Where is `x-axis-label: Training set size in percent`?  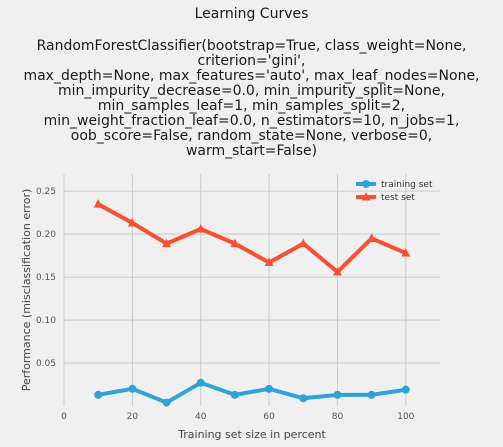
x-axis-label: Training set size in percent is located at coordinates (251, 434).